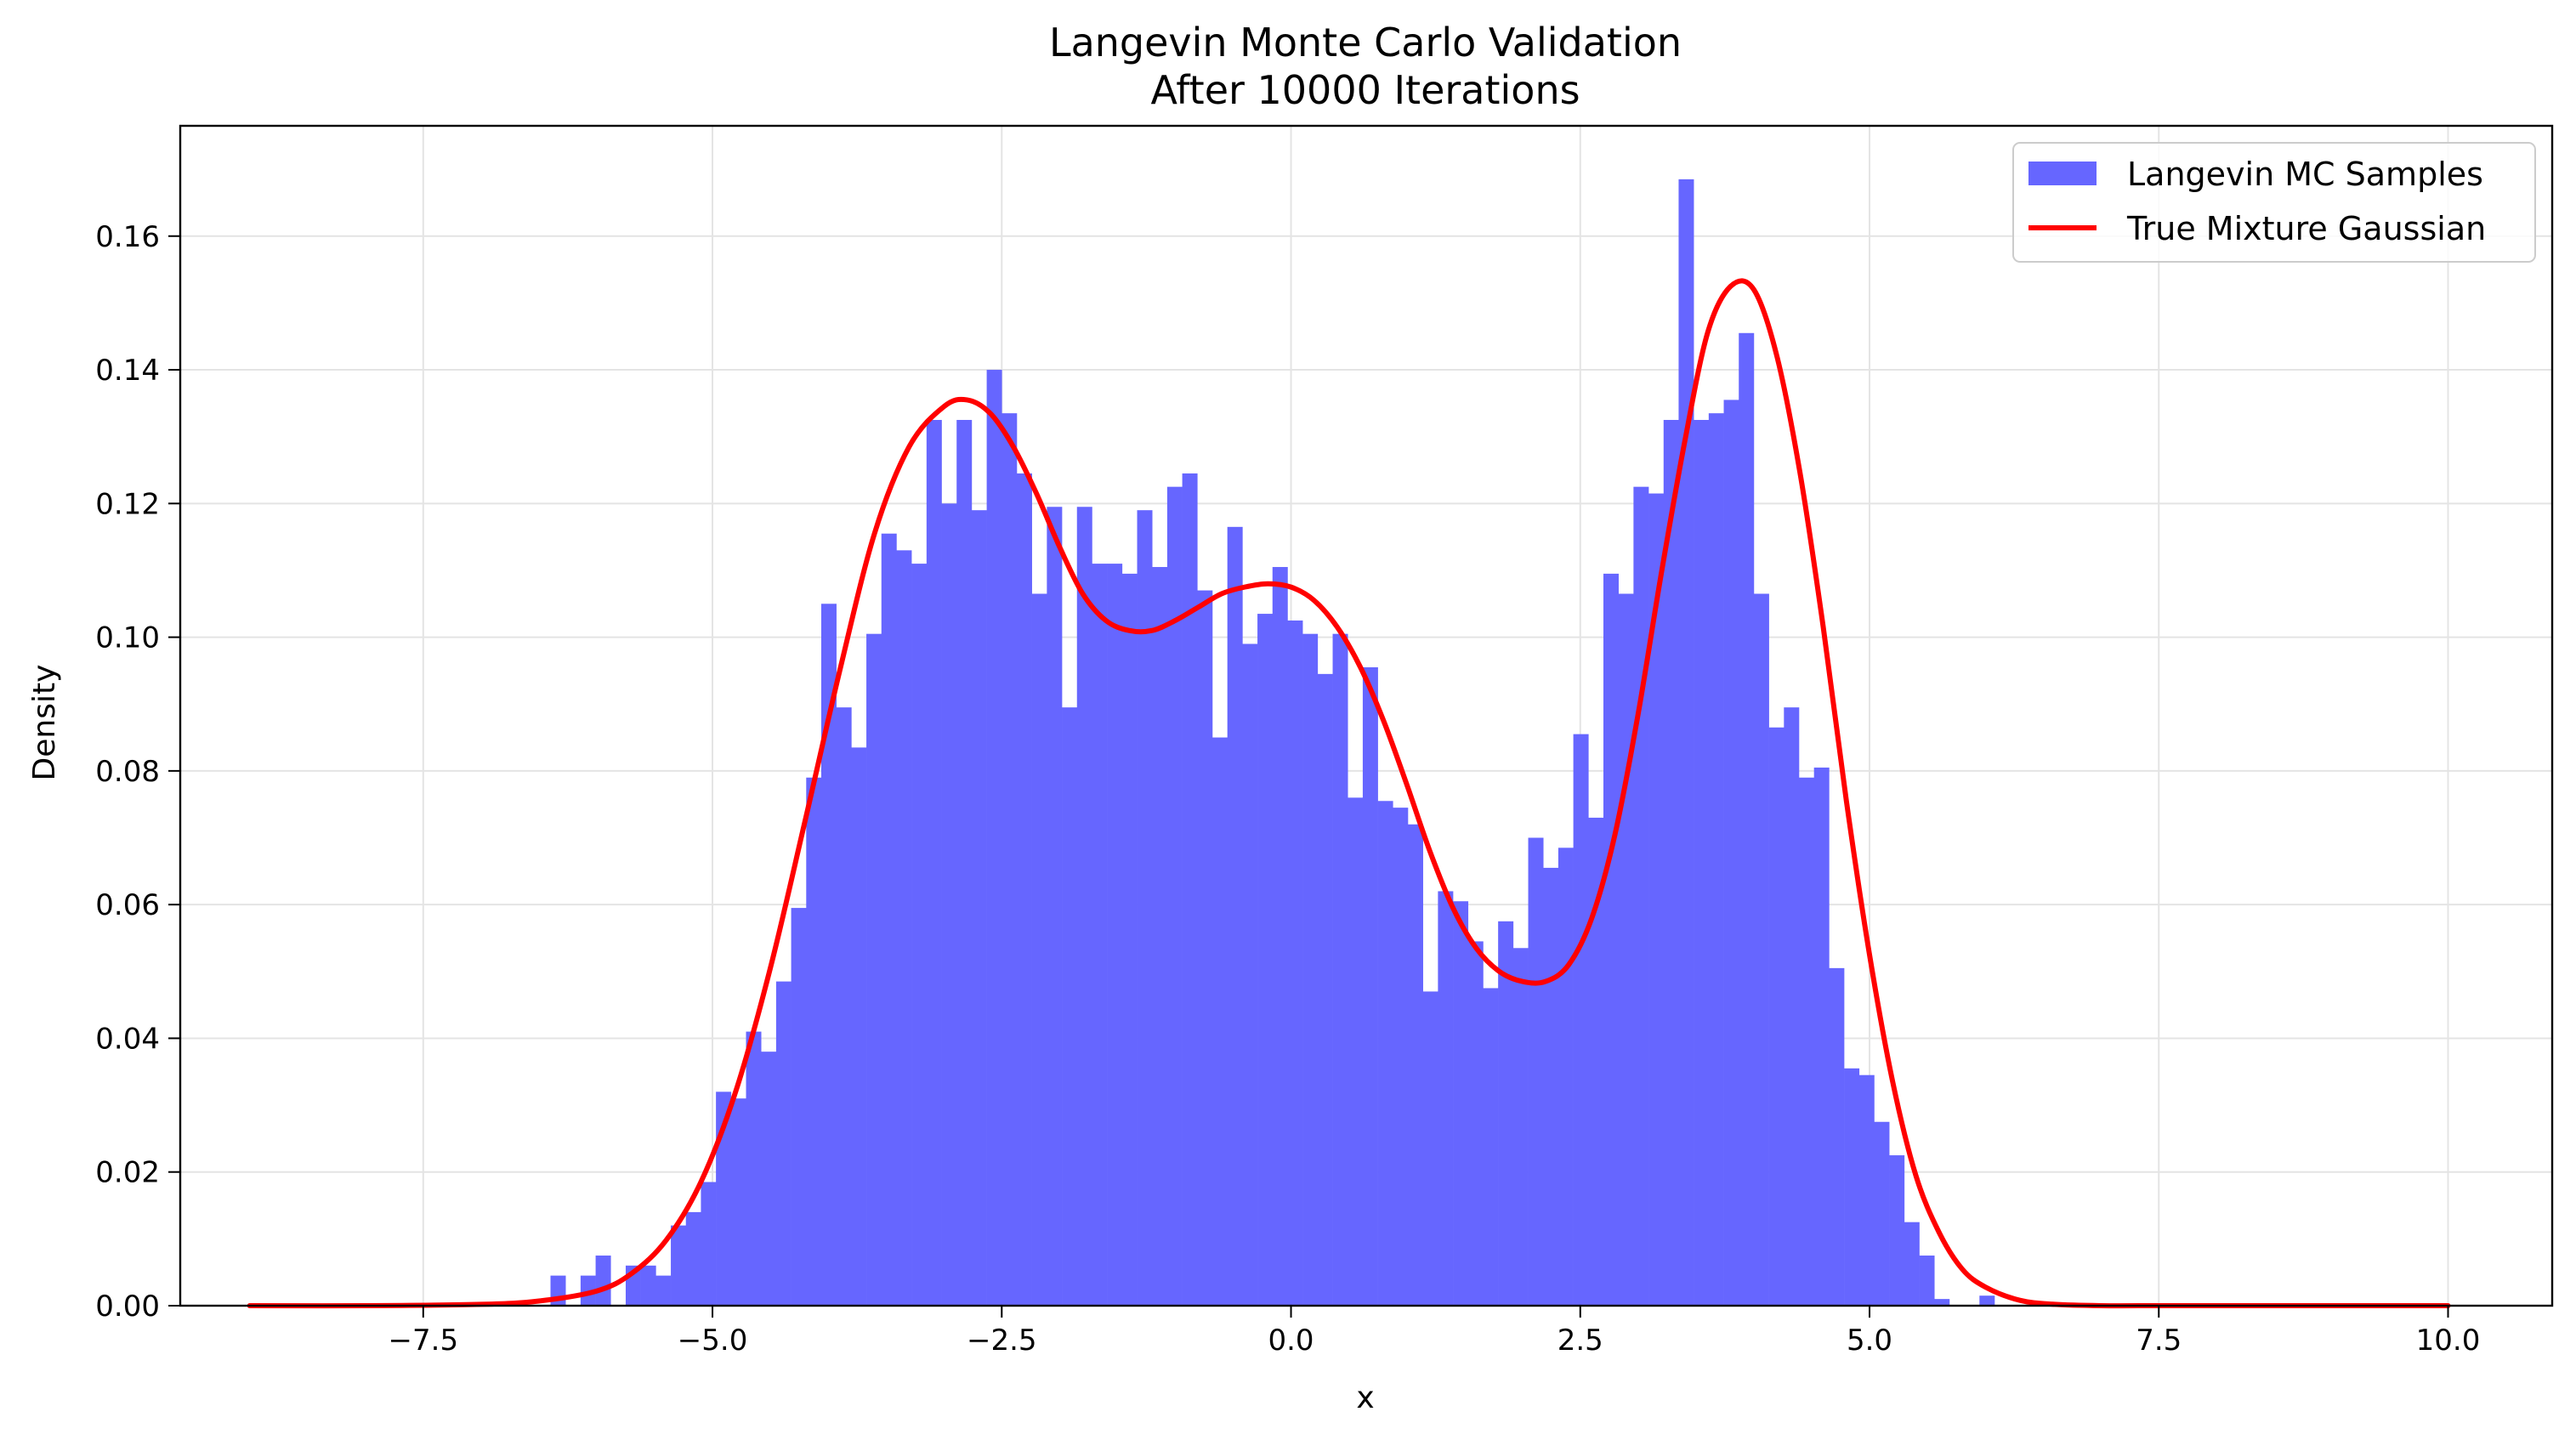  I want to click on y-axis-ticks: 0.00 0.02 0.04 0.06 0.08 0.10 0.12 0.14 0.16, so click(138, 772).